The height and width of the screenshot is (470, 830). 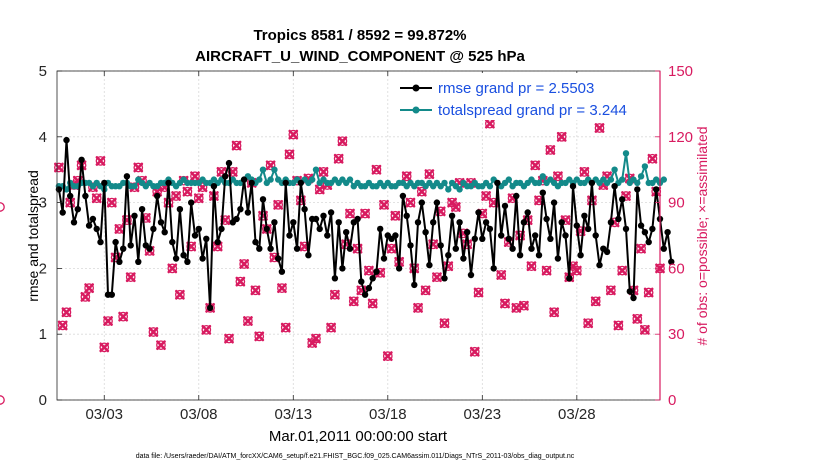 I want to click on y-tick-right-label: 60, so click(x=676, y=268).